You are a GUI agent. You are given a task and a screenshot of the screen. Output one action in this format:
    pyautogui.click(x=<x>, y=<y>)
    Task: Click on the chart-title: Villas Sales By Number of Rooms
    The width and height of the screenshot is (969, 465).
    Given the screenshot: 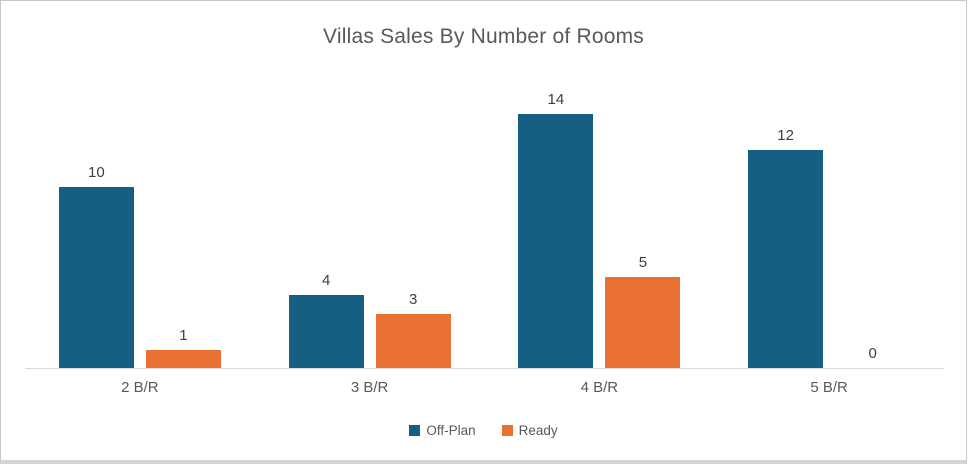 What is the action you would take?
    pyautogui.click(x=483, y=36)
    